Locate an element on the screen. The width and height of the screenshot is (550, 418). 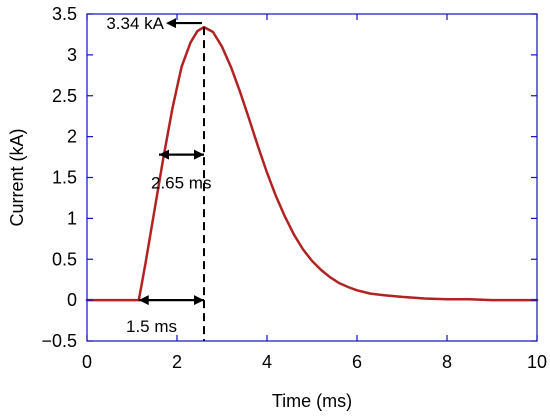
y-tick-label: 1 is located at coordinates (72, 218).